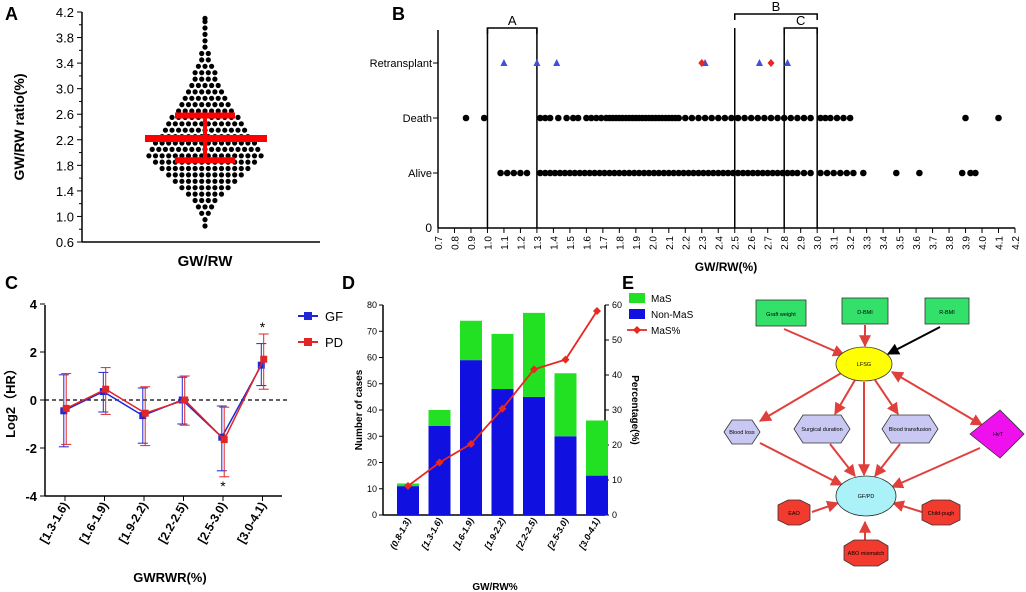  What do you see at coordinates (794, 514) in the screenshot?
I see `node-eao-label: EAO` at bounding box center [794, 514].